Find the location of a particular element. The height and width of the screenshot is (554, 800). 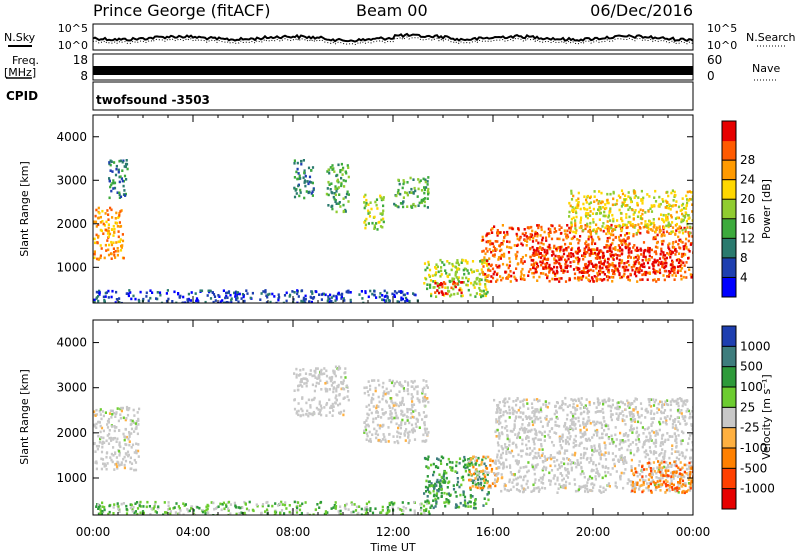

noise-sky-line is located at coordinates (393, 37).